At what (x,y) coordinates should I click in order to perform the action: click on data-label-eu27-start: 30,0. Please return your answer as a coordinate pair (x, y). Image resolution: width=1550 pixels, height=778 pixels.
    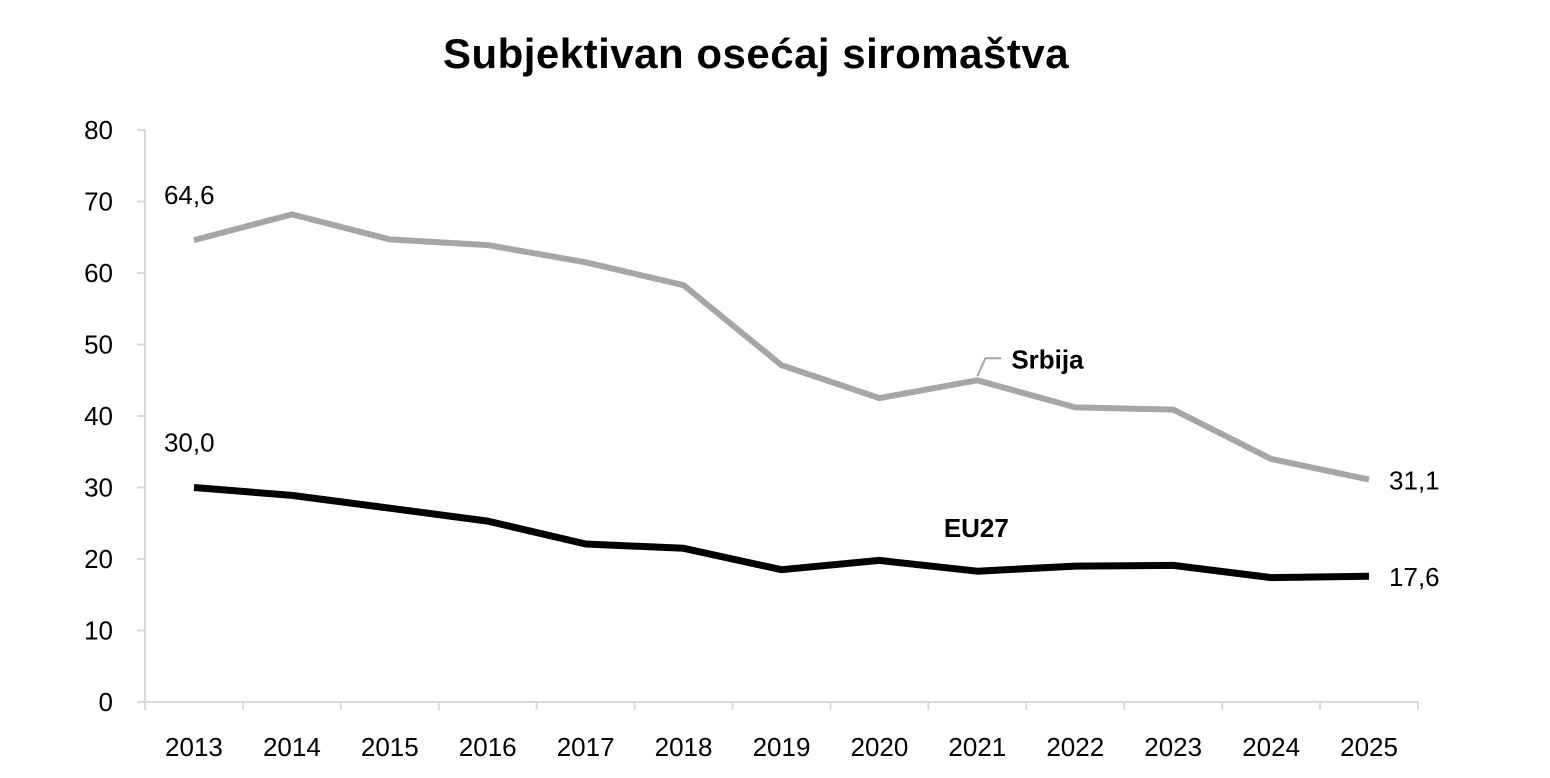
    Looking at the image, I should click on (189, 443).